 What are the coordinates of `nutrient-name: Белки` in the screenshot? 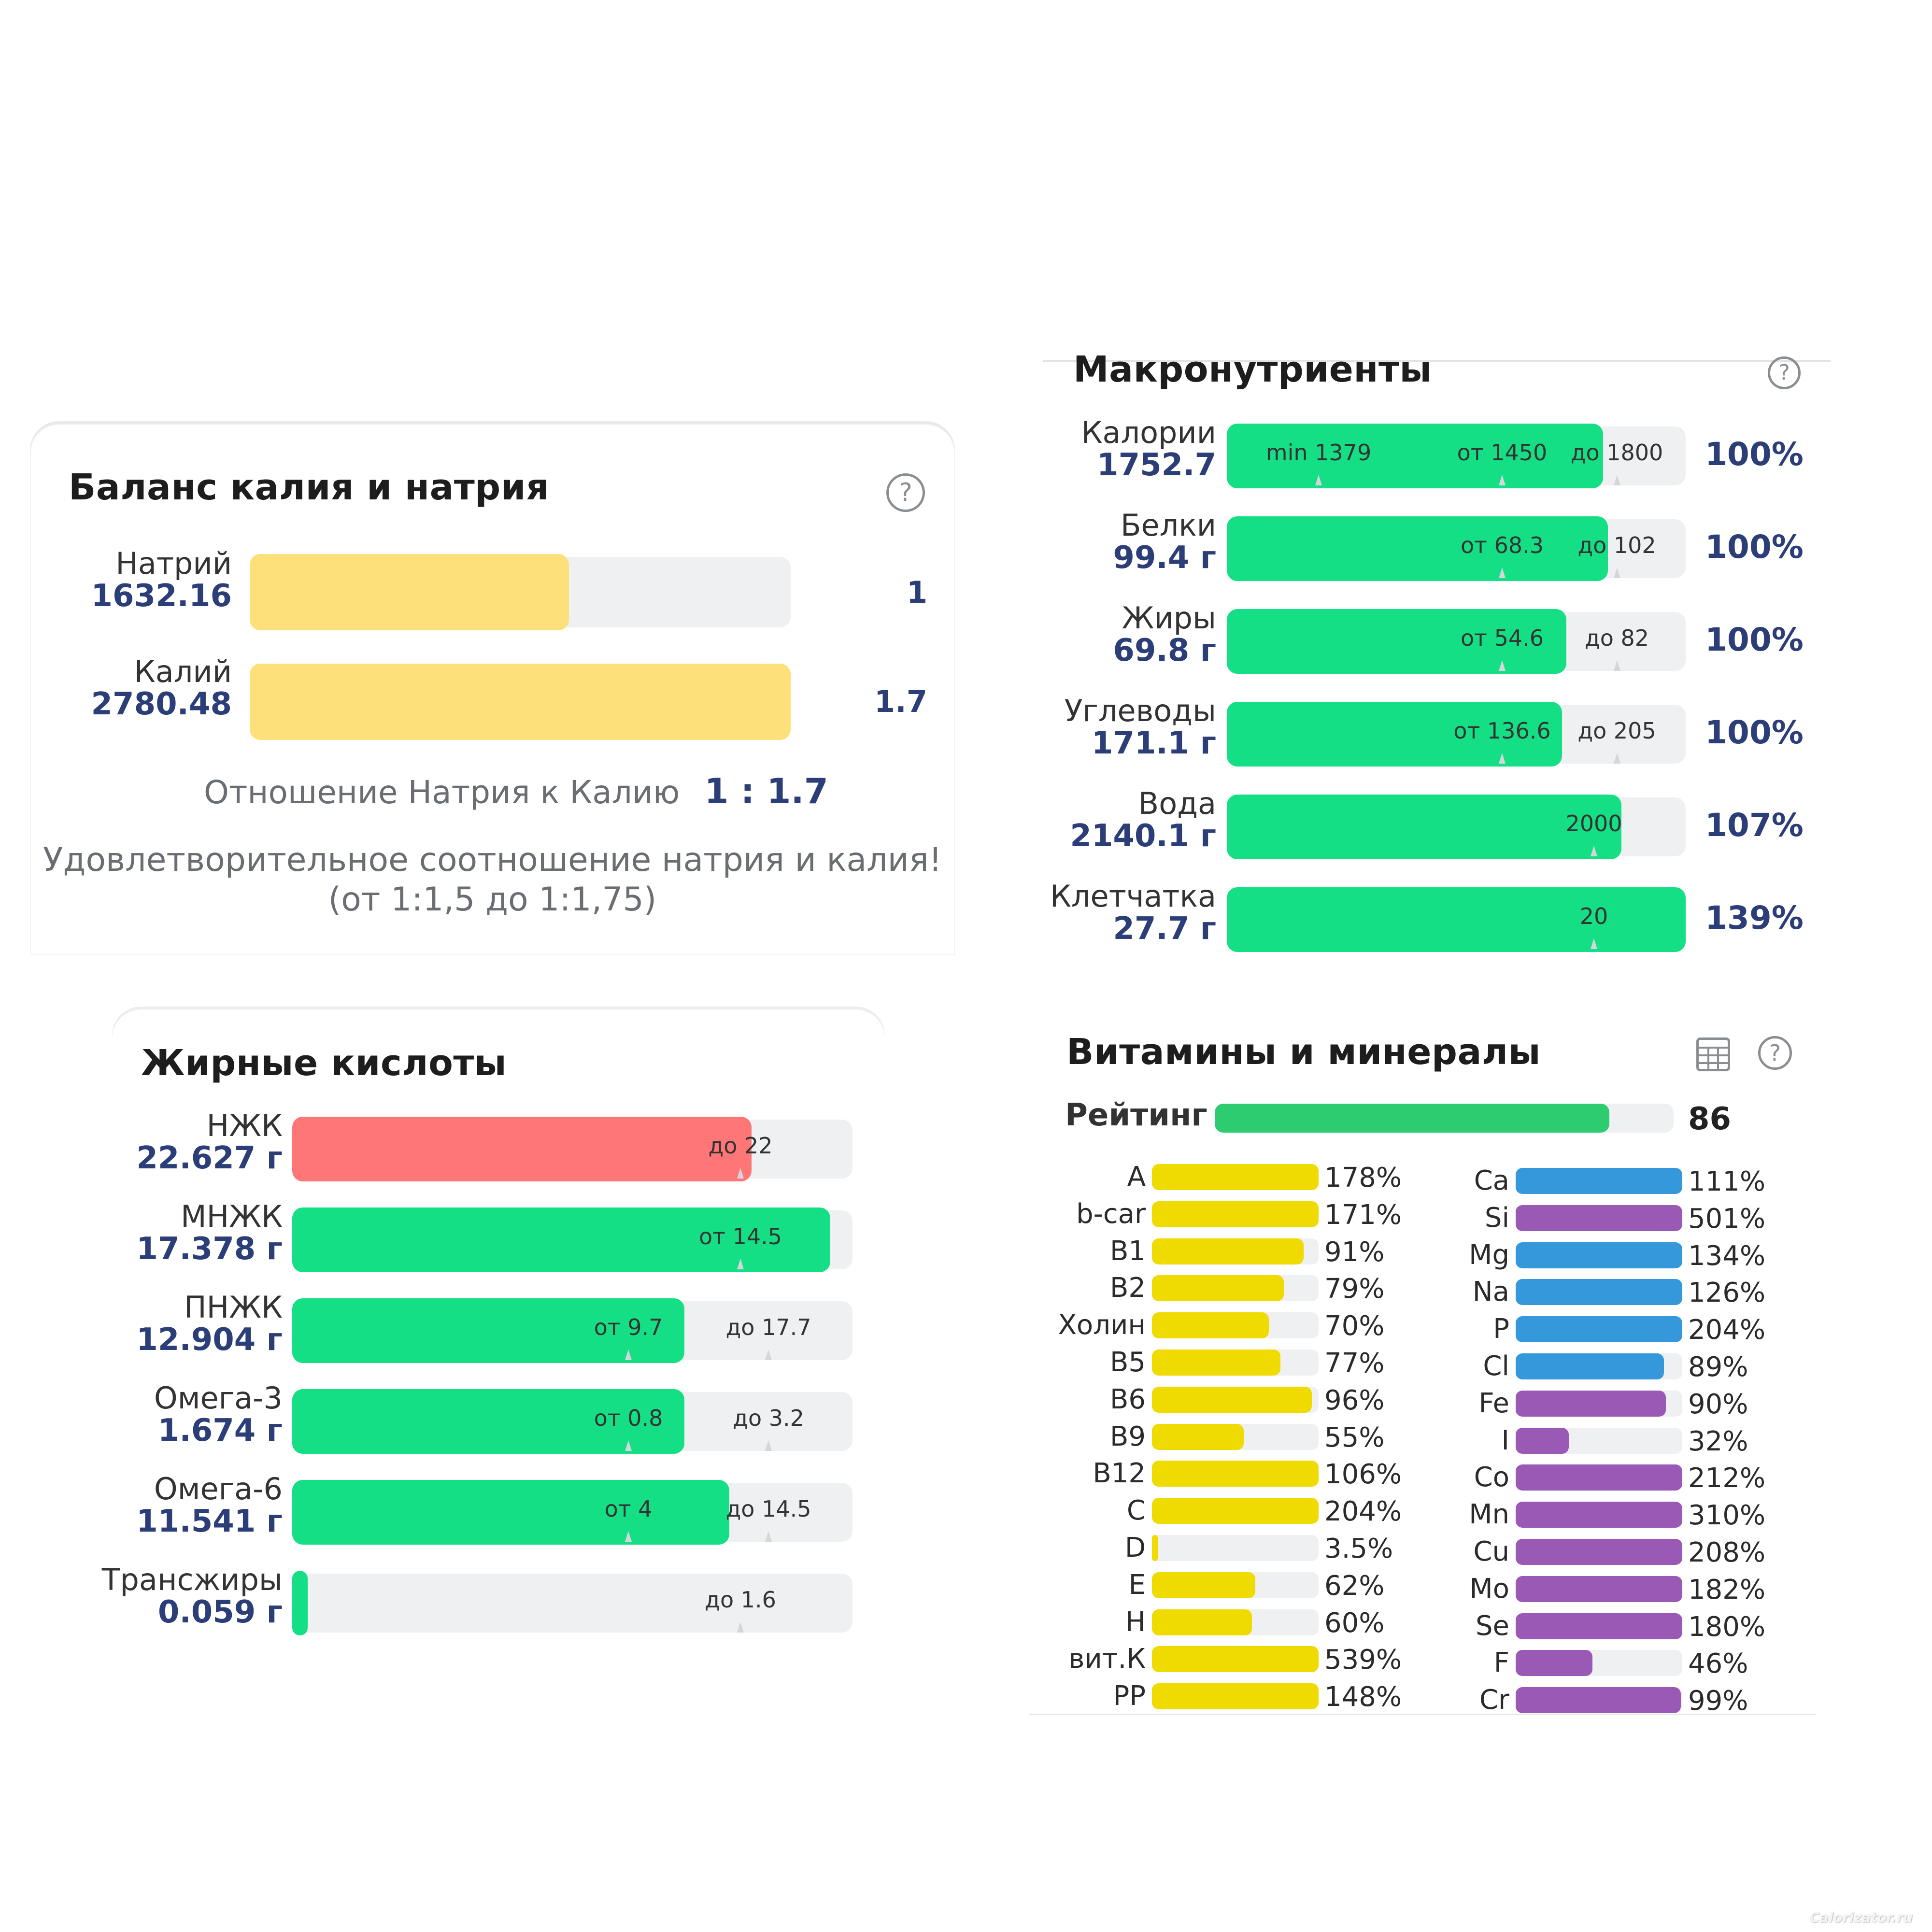 It's located at (1168, 525).